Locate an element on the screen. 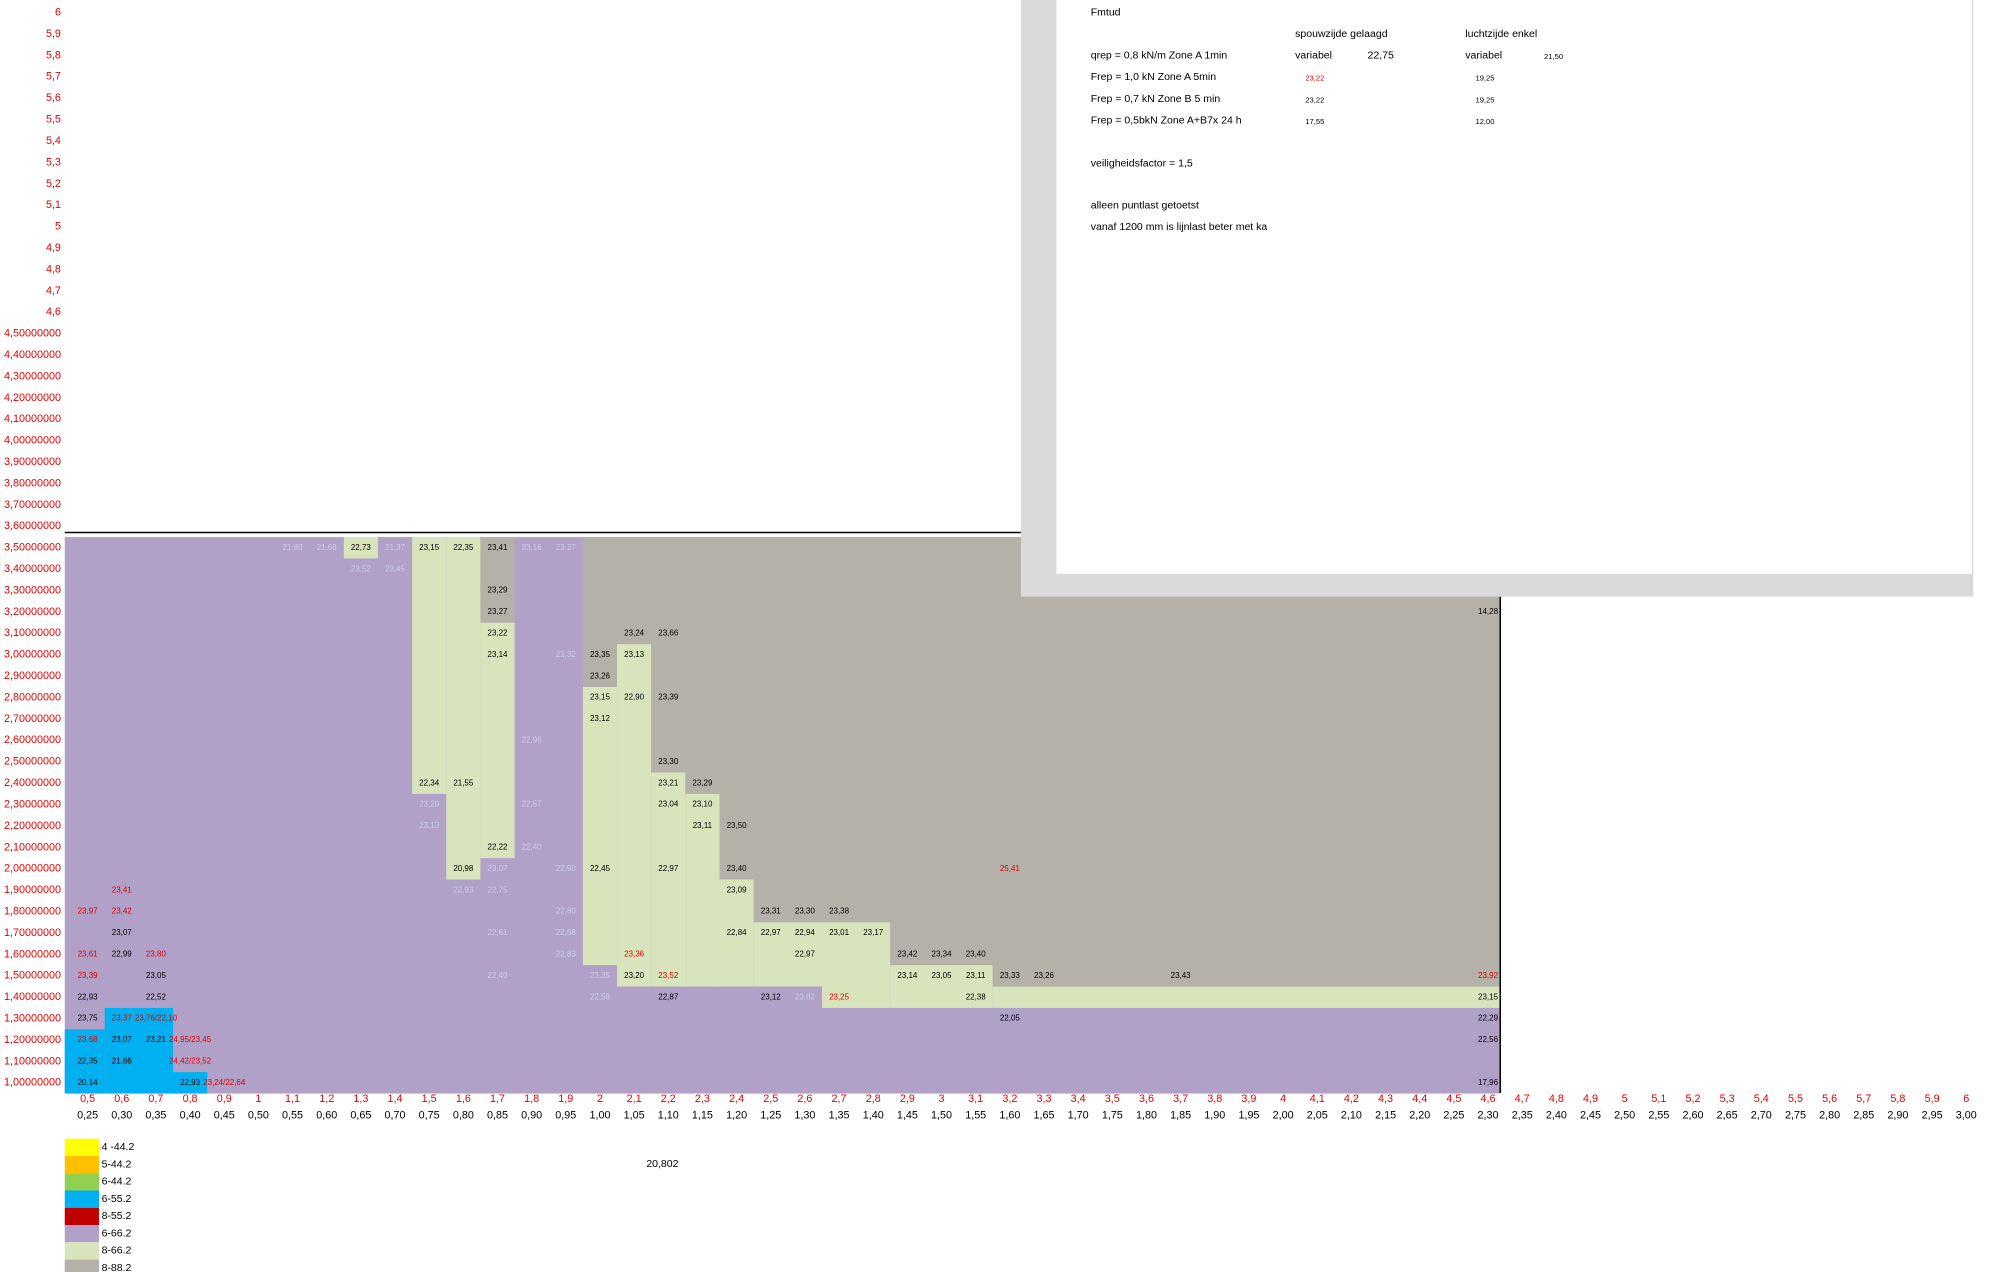  panel-value: 12,00 is located at coordinates (1484, 121).